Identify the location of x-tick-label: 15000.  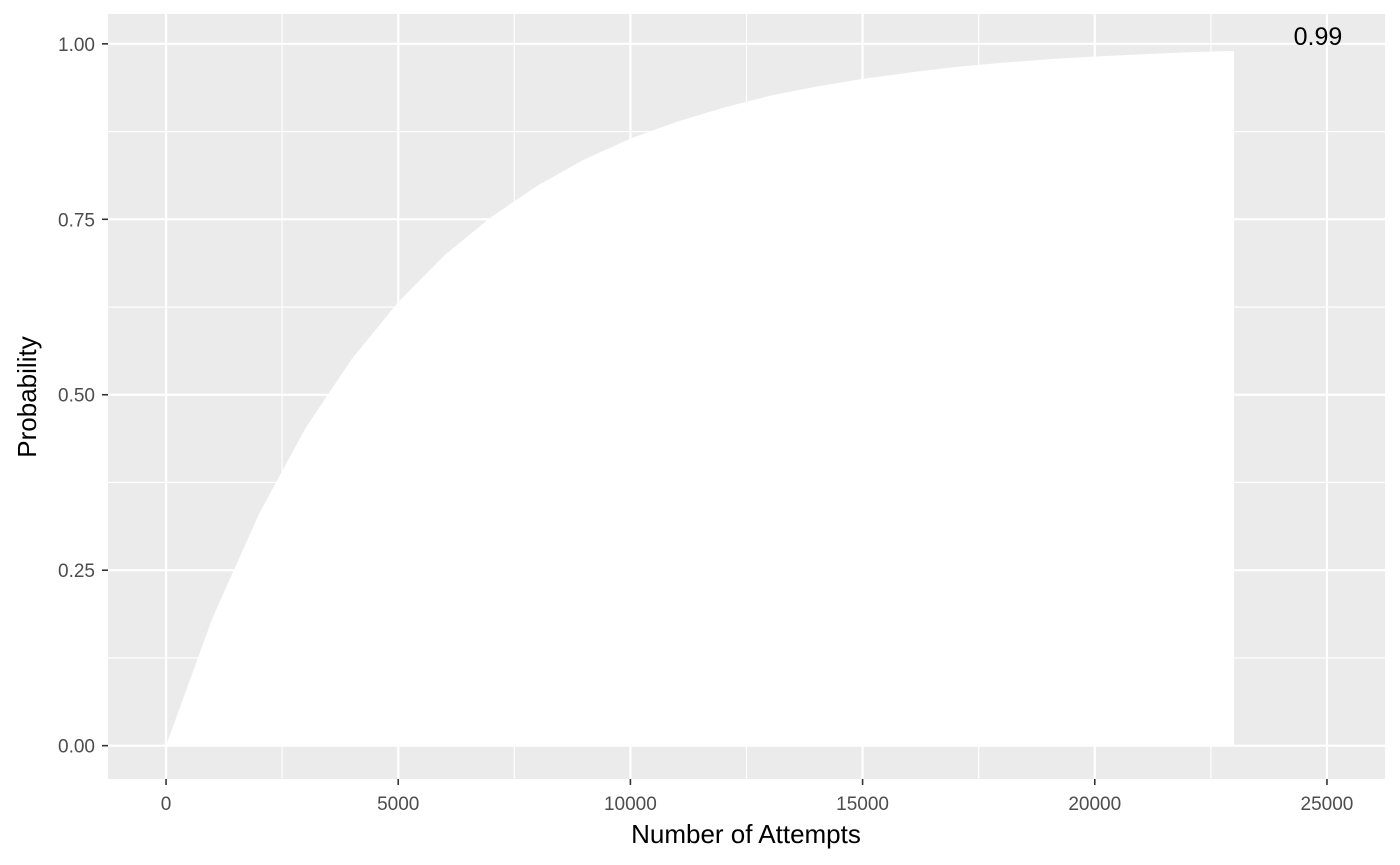
(862, 804).